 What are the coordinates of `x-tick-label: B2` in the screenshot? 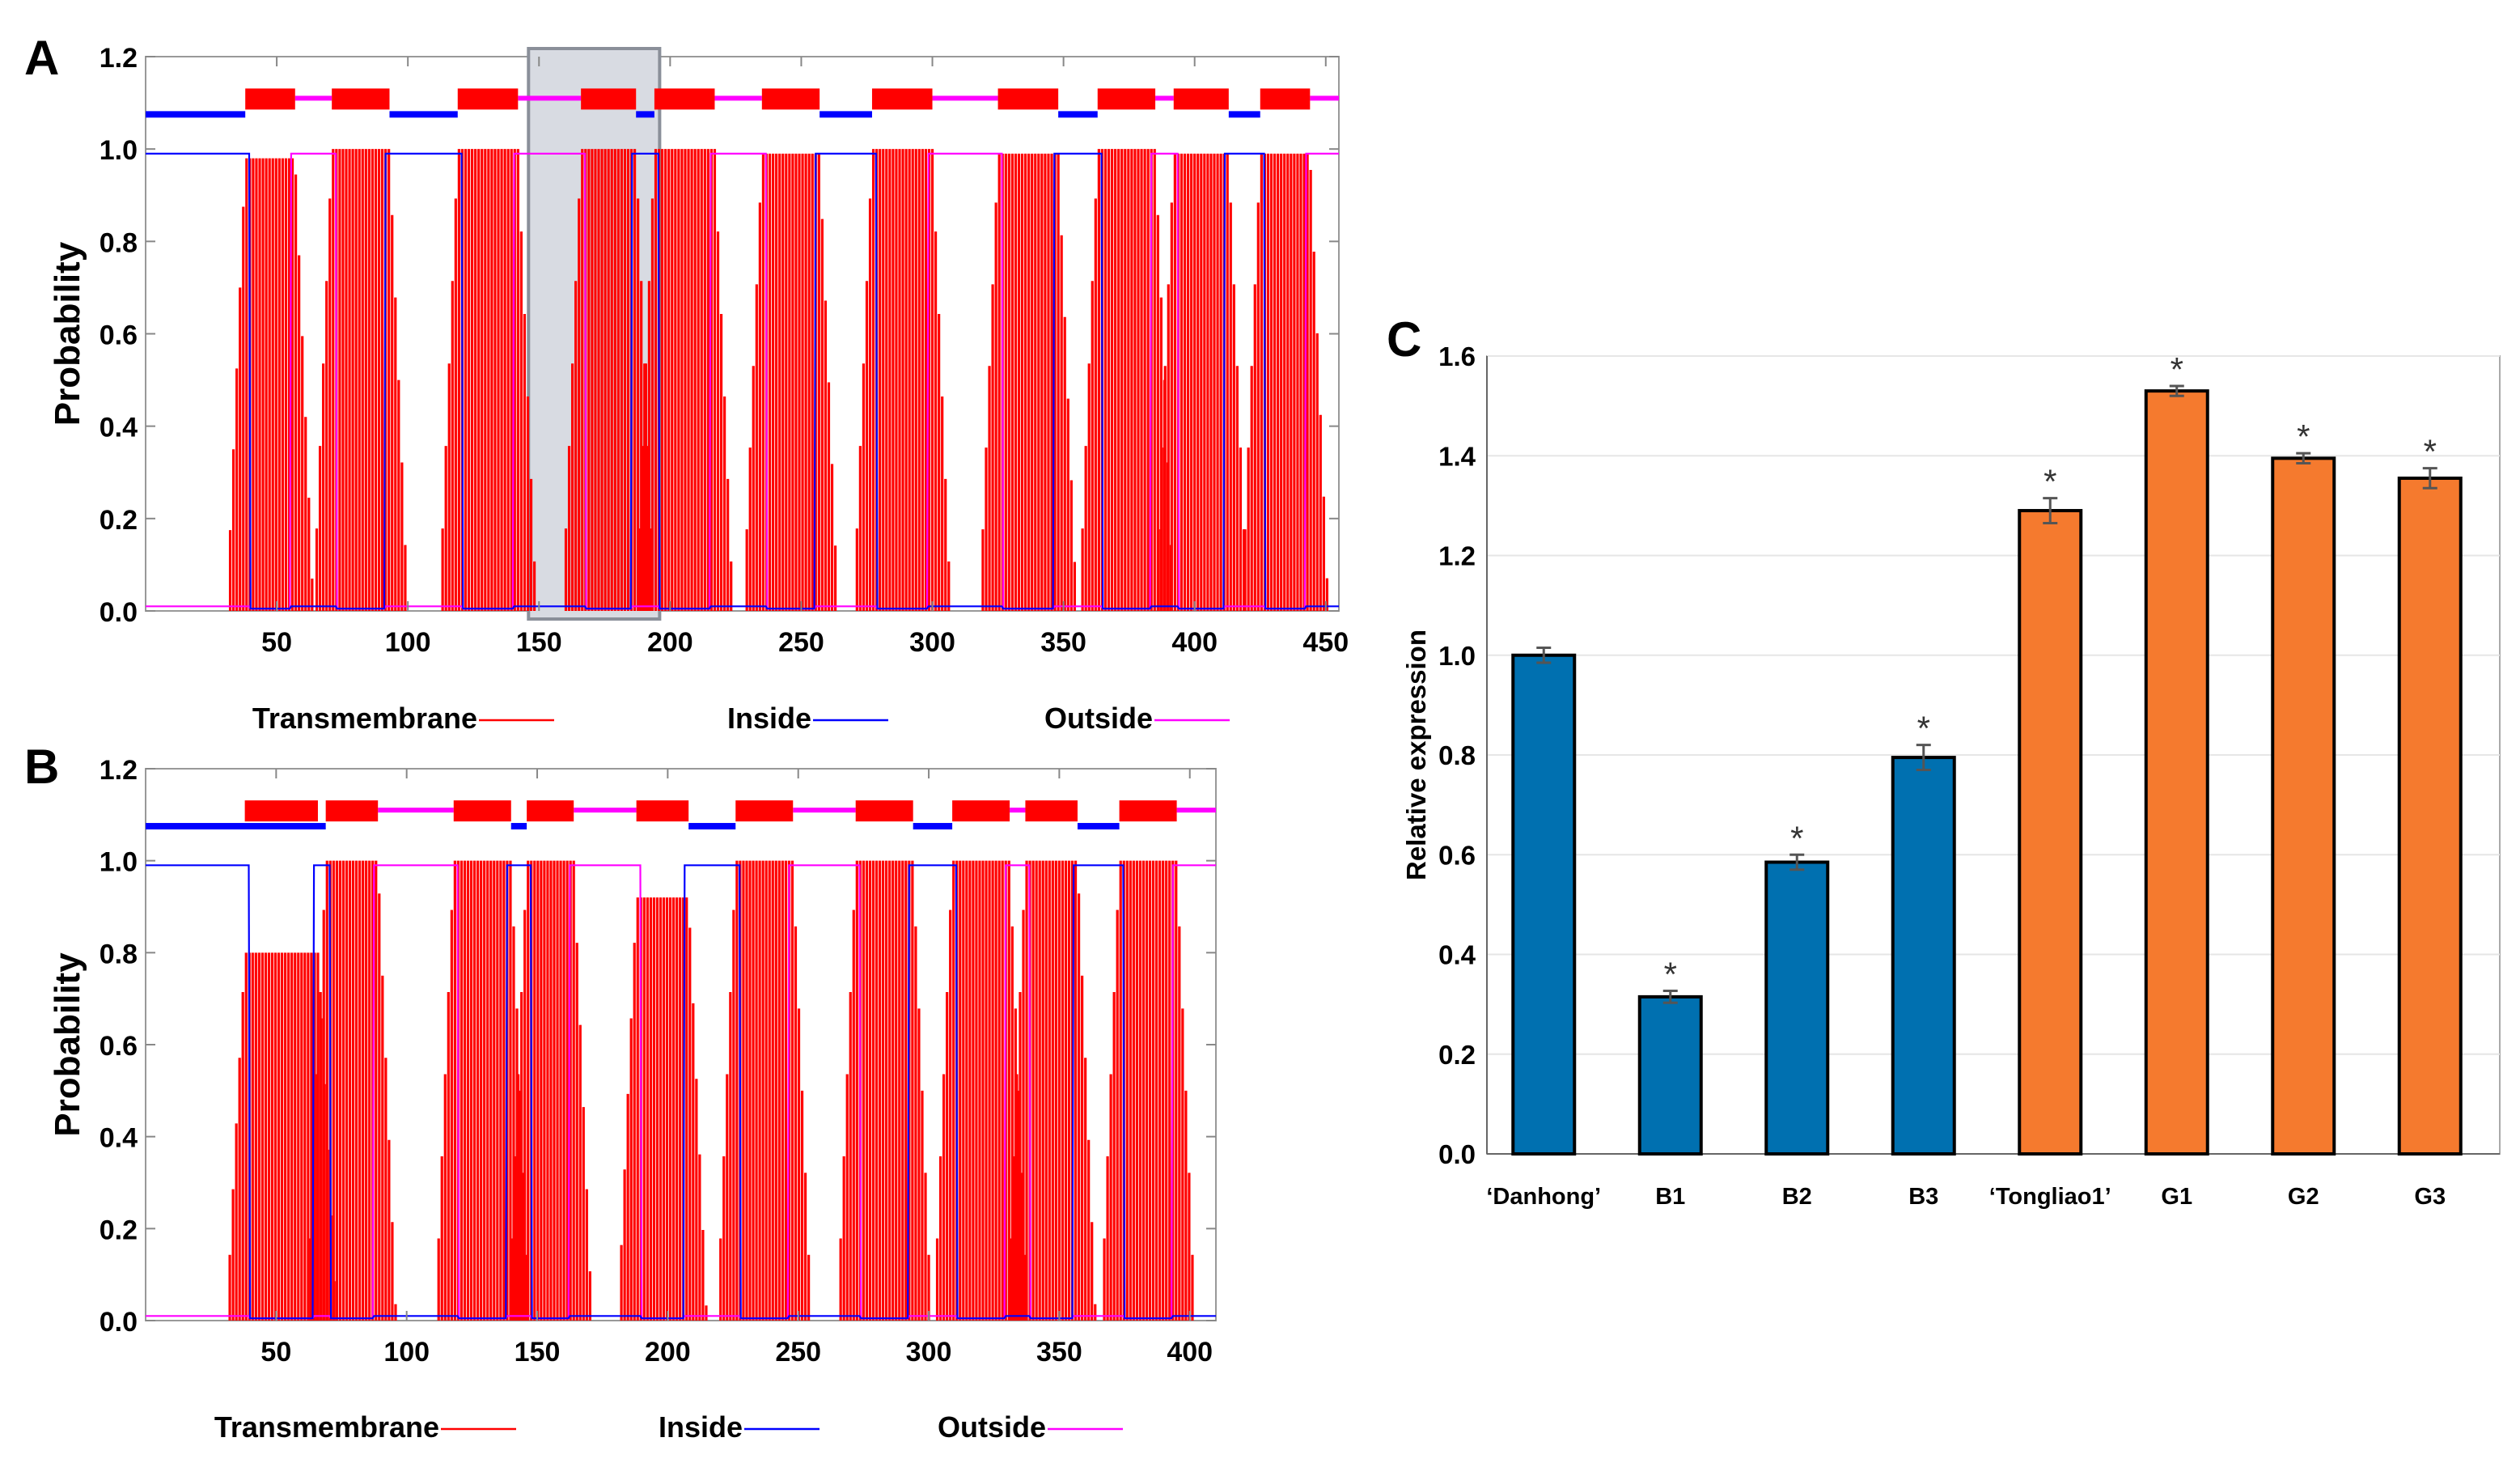 It's located at (1797, 1197).